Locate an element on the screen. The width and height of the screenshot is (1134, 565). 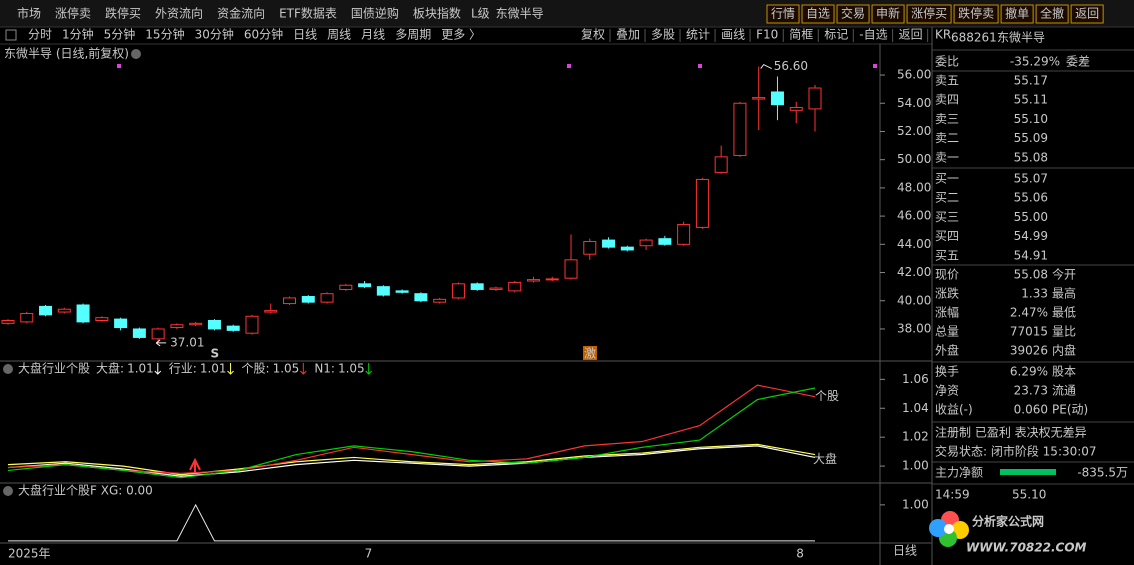
row-label: 卖一 is located at coordinates (947, 157).